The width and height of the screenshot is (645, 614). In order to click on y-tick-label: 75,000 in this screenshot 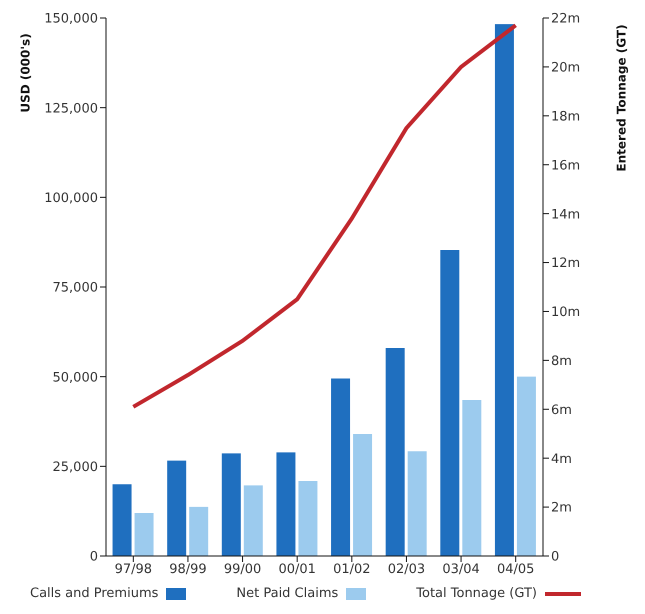, I will do `click(75, 288)`.